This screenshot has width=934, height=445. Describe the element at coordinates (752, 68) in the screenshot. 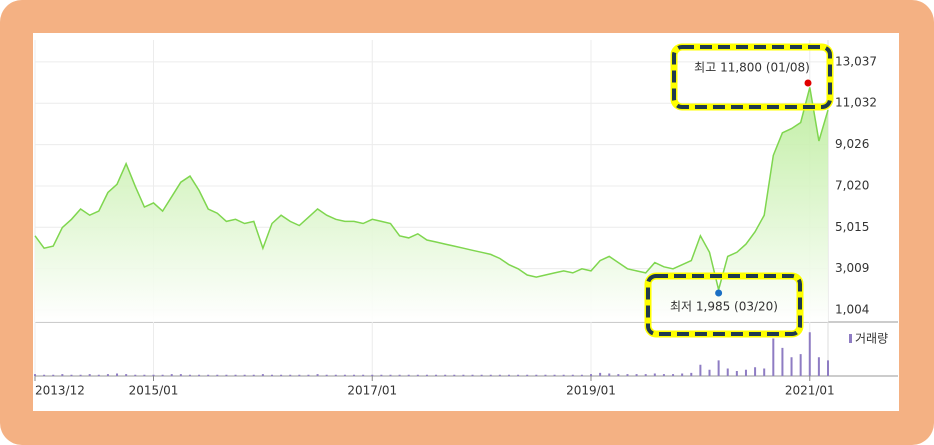

I see `annotation-text: 최고 11,800 (01/08)` at that location.